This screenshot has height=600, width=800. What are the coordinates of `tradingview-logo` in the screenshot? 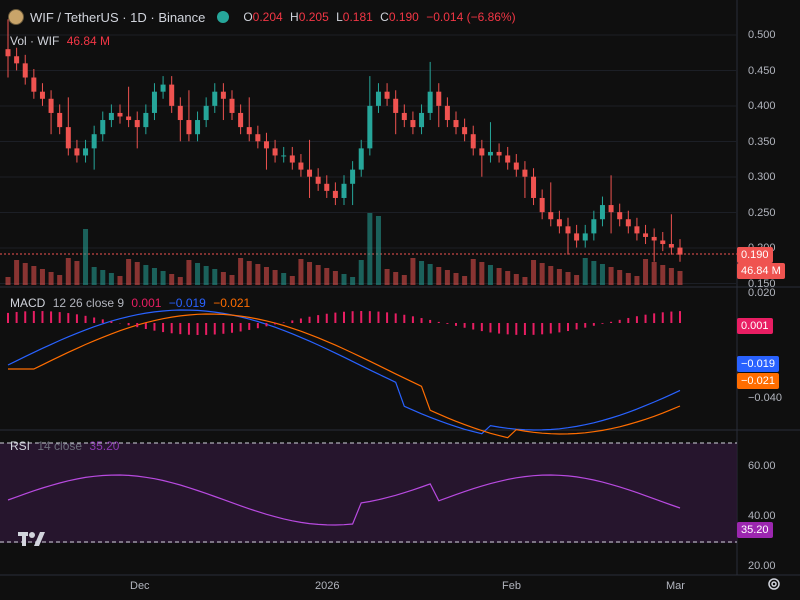 It's located at (32, 539).